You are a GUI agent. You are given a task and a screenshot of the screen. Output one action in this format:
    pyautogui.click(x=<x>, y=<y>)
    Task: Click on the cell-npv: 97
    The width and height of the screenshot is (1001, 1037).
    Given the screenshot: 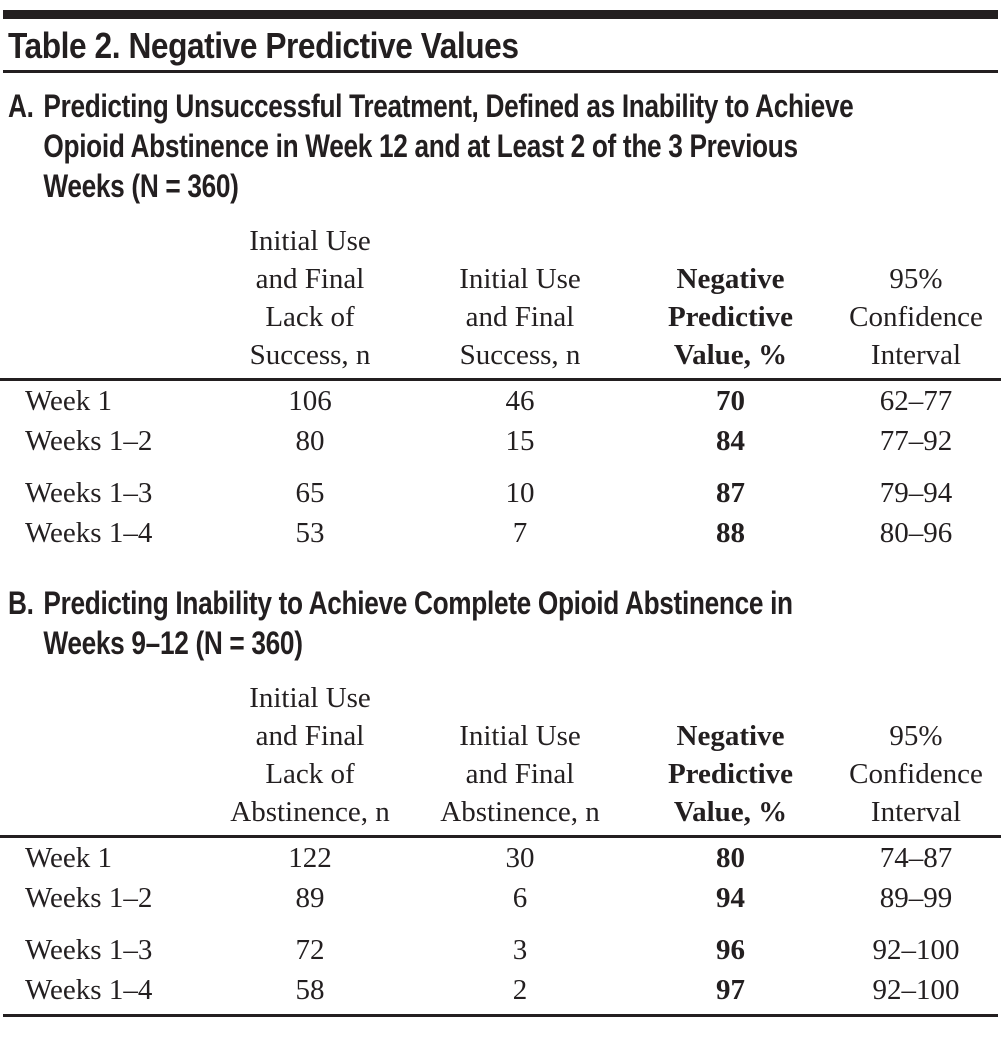 What is the action you would take?
    pyautogui.click(x=730, y=990)
    